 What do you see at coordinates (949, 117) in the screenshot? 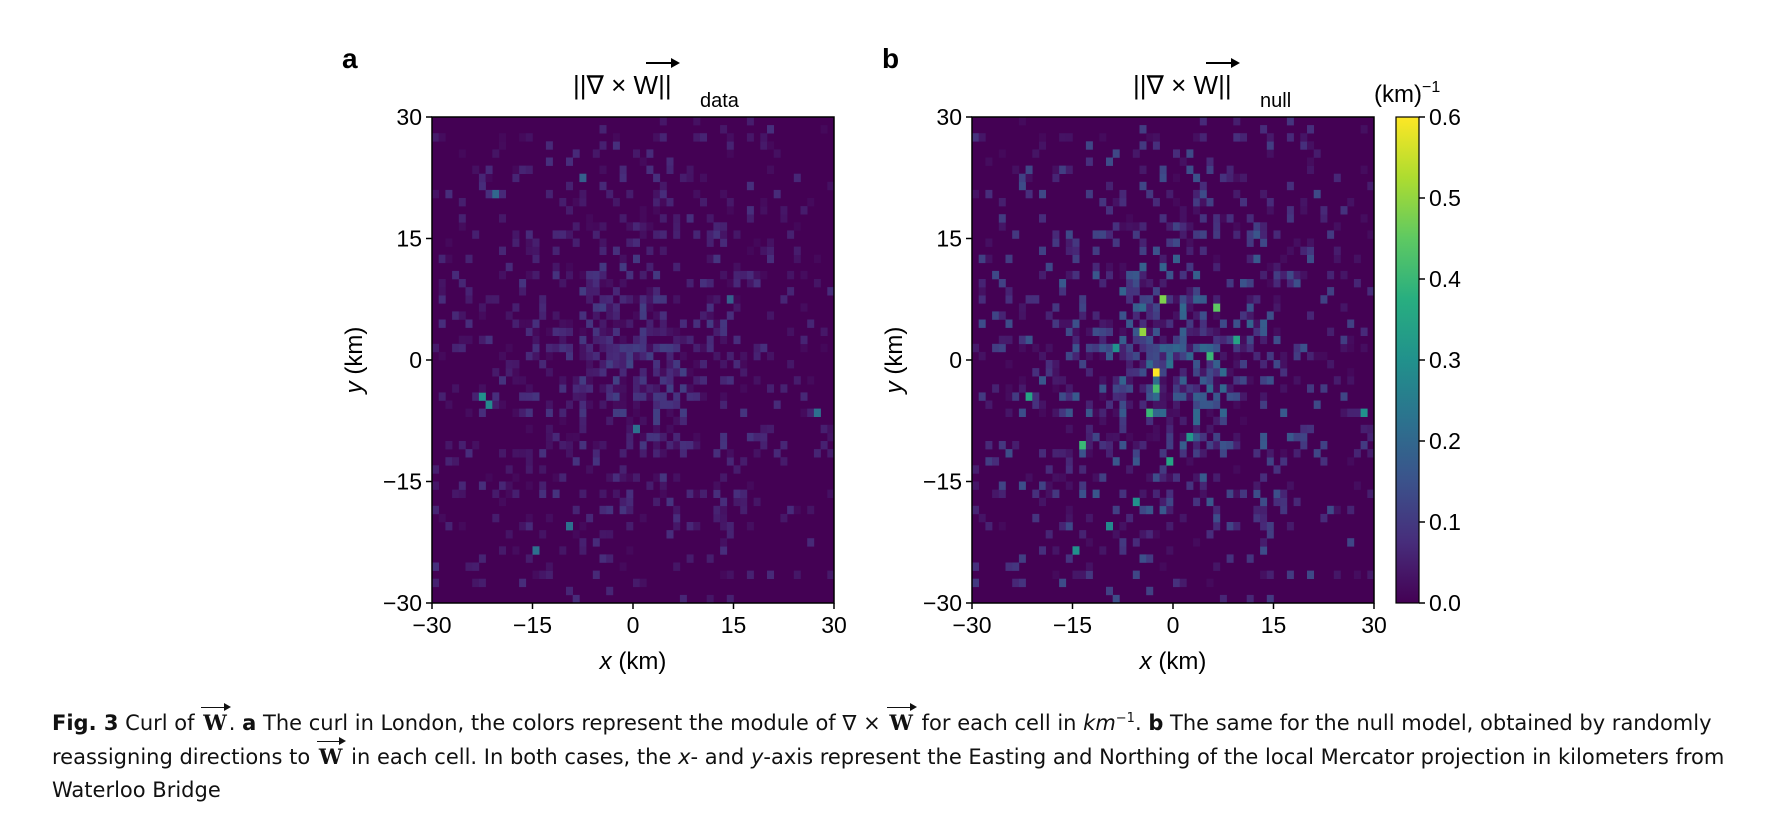
I see `panel-b-ytick-label: 30` at bounding box center [949, 117].